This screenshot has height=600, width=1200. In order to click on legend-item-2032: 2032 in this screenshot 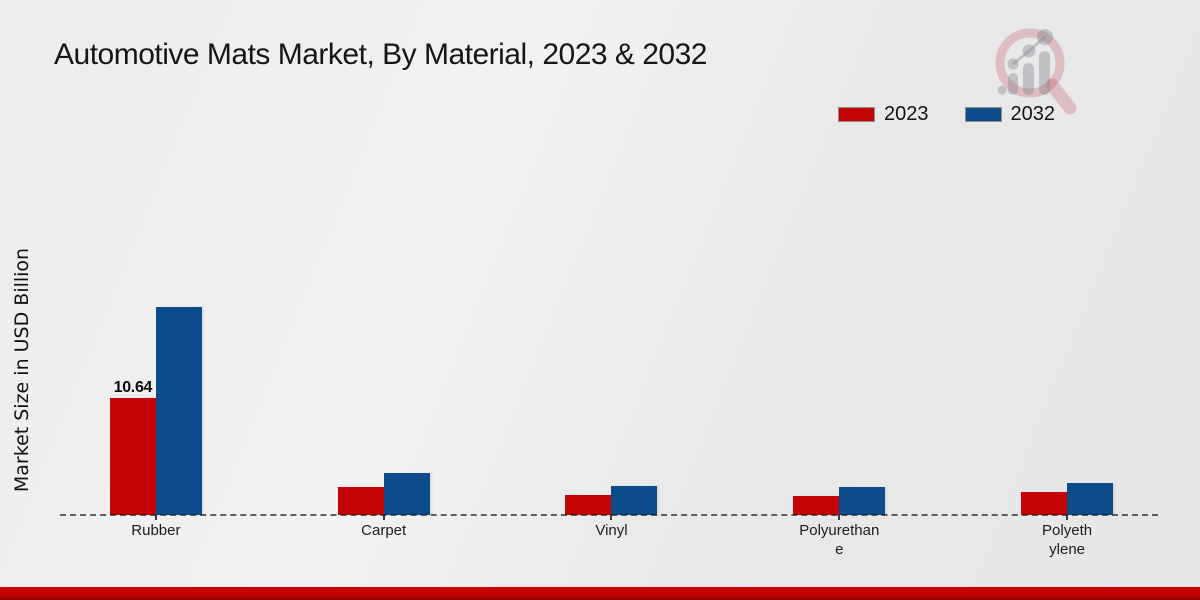, I will do `click(1010, 114)`.